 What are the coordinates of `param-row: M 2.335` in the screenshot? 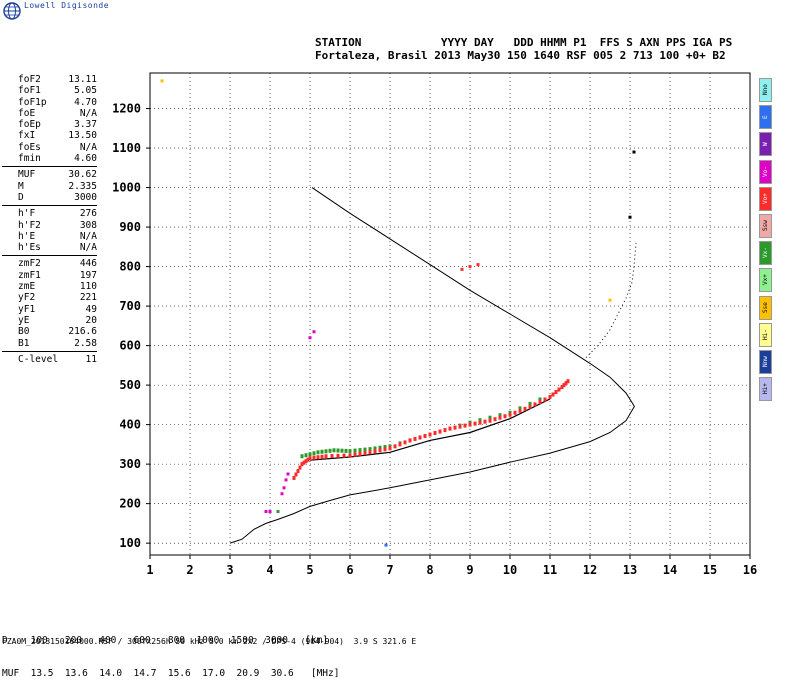 It's located at (49, 186).